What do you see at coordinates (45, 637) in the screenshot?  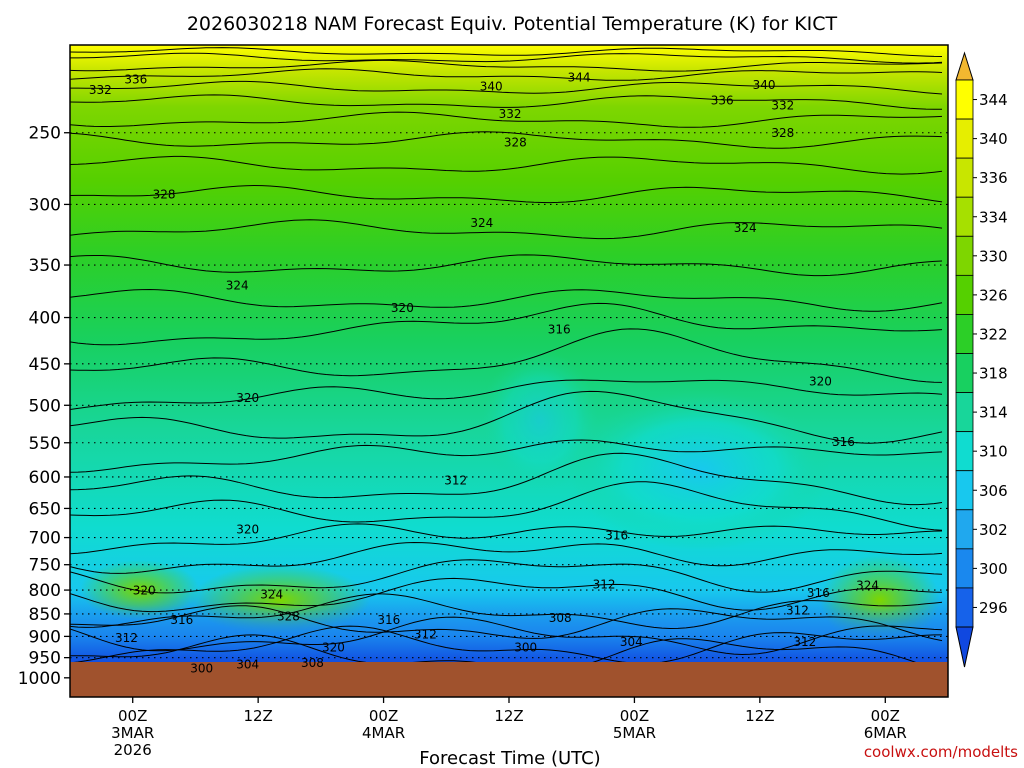 I see `y-tick-label: 900` at bounding box center [45, 637].